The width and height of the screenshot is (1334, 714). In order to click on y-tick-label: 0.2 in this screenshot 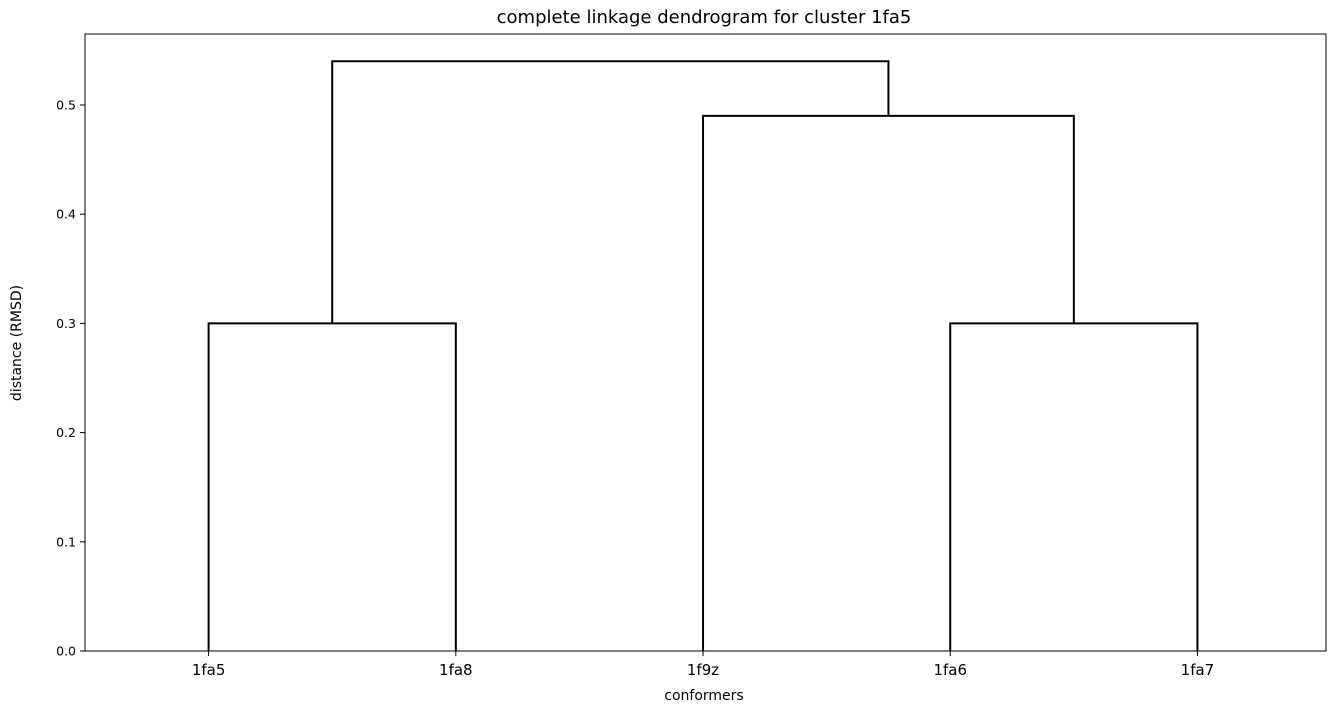, I will do `click(66, 432)`.